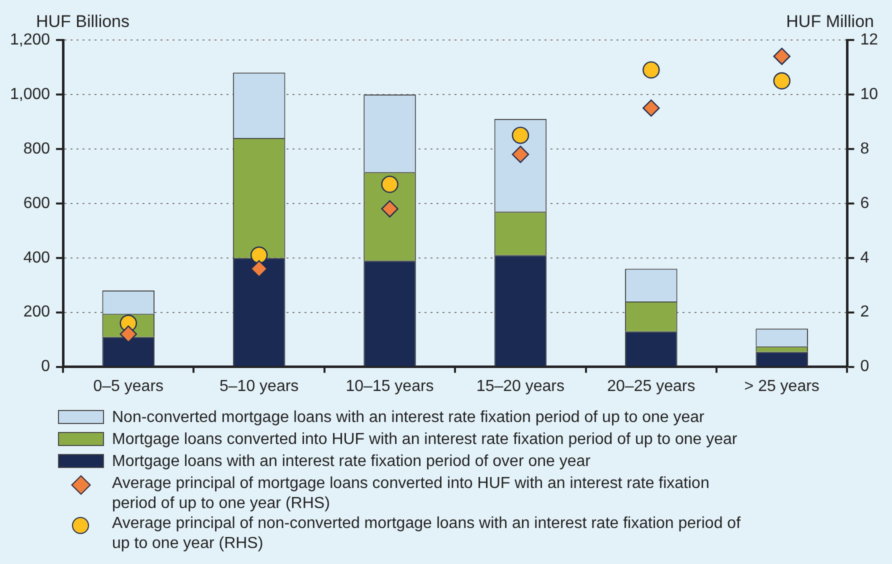 This screenshot has width=892, height=564. What do you see at coordinates (782, 386) in the screenshot?
I see `x-tick-label: > 25 years` at bounding box center [782, 386].